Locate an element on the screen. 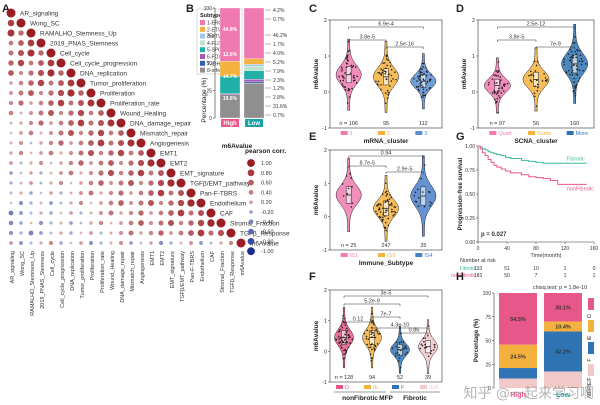  n-label: n = 97 is located at coordinates (497, 124).